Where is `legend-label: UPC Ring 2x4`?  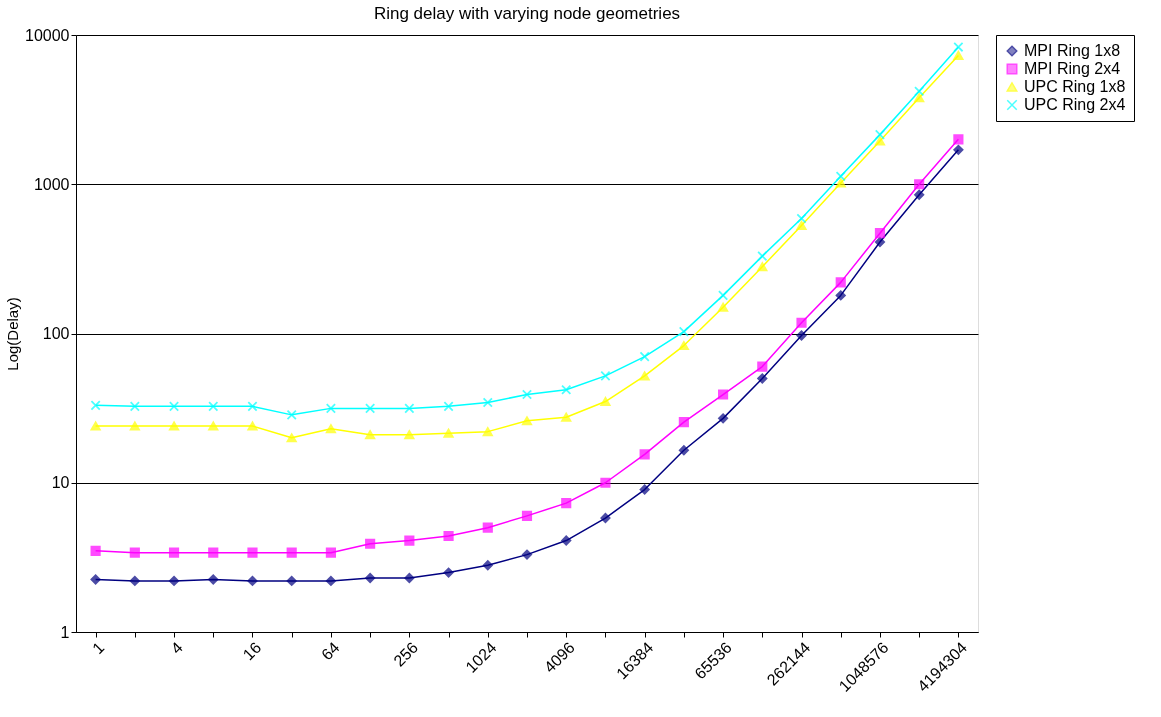 legend-label: UPC Ring 2x4 is located at coordinates (1075, 104).